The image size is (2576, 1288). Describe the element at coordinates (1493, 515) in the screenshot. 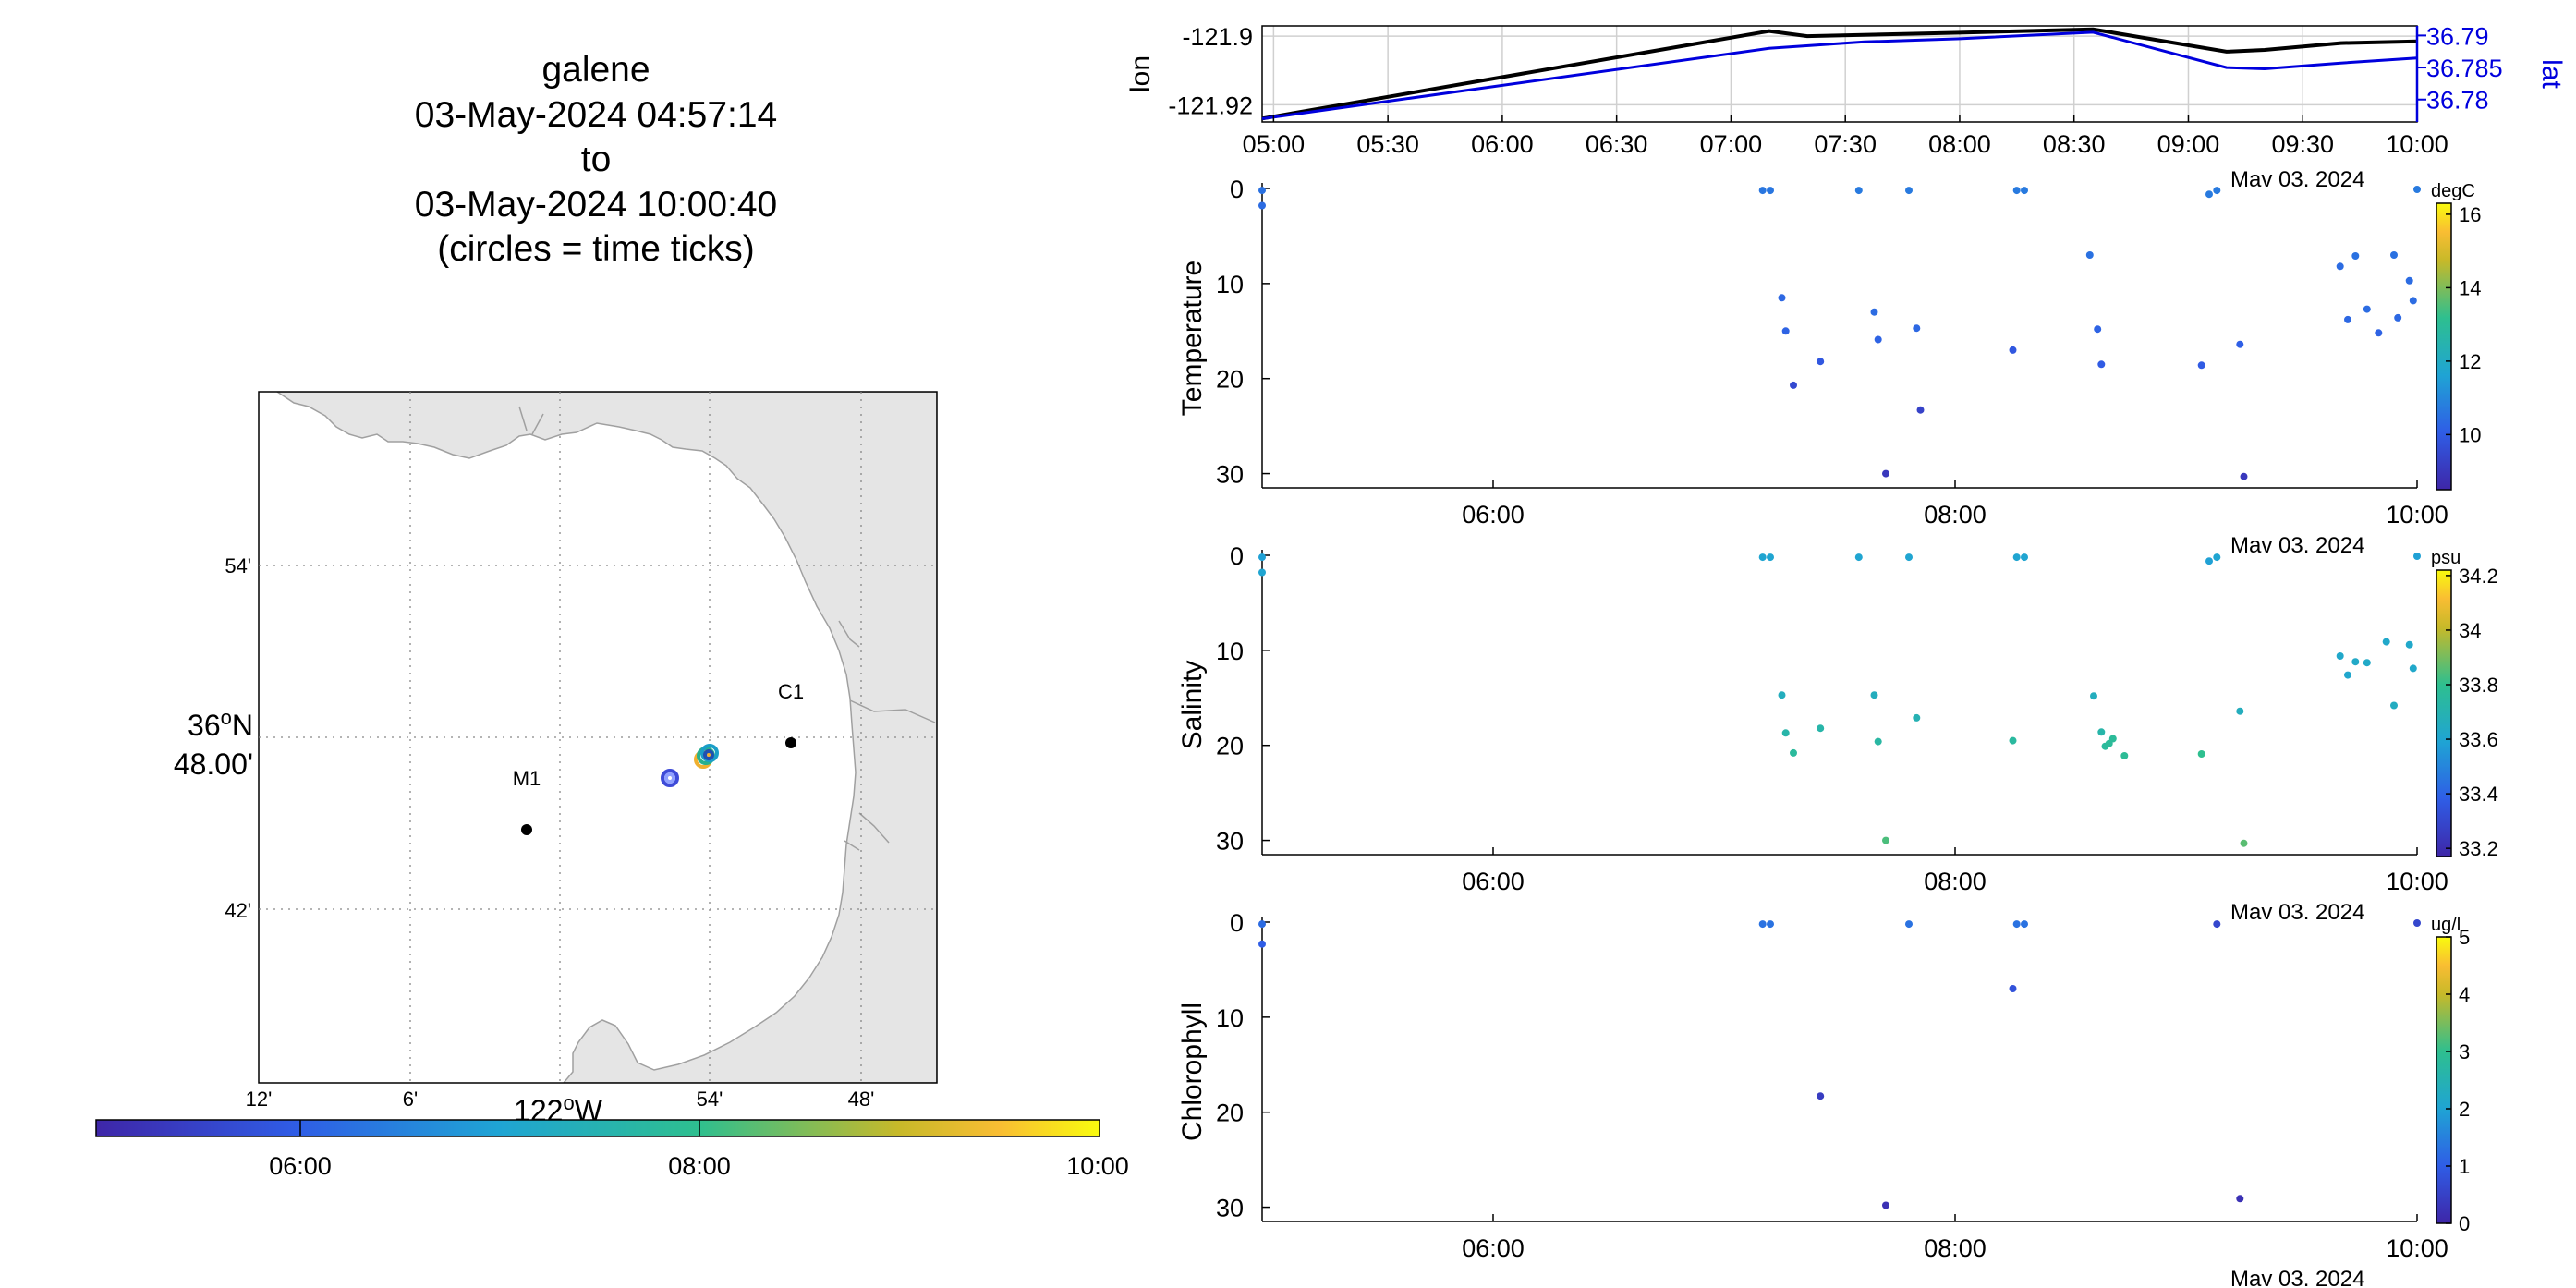

I see `temperature-x-tick-label: 06:00` at that location.